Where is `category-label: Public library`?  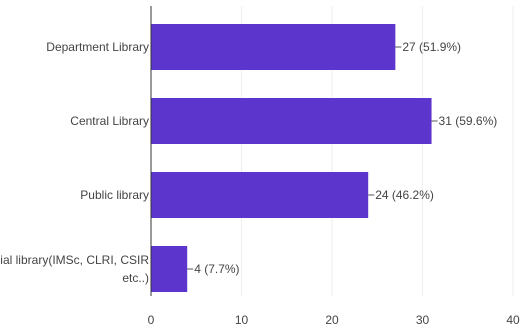 category-label: Public library is located at coordinates (114, 195).